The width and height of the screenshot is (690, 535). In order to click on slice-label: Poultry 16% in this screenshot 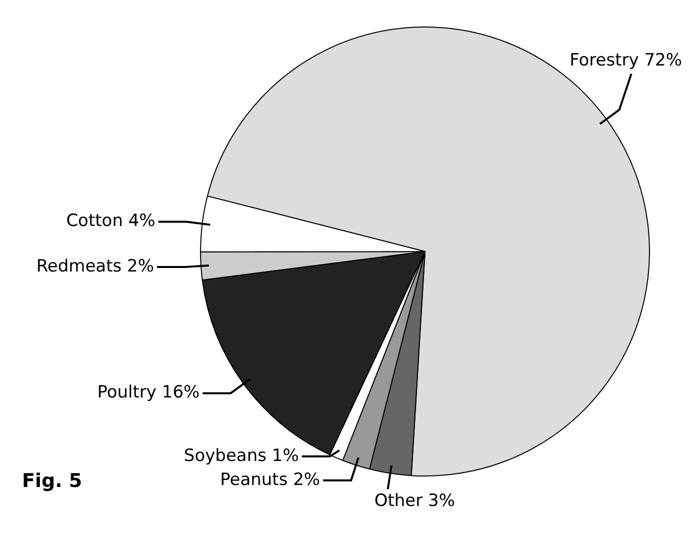, I will do `click(148, 392)`.